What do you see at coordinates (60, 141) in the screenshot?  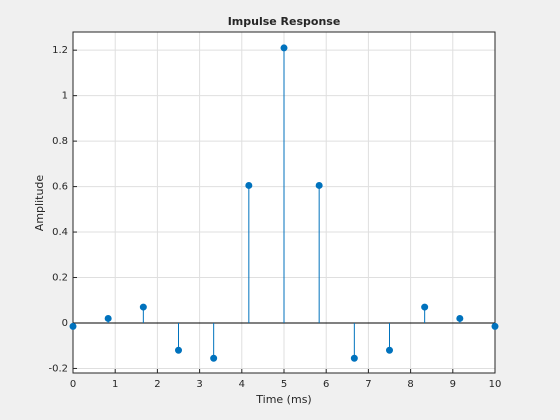 I see `y-tick-label: 0.8` at bounding box center [60, 141].